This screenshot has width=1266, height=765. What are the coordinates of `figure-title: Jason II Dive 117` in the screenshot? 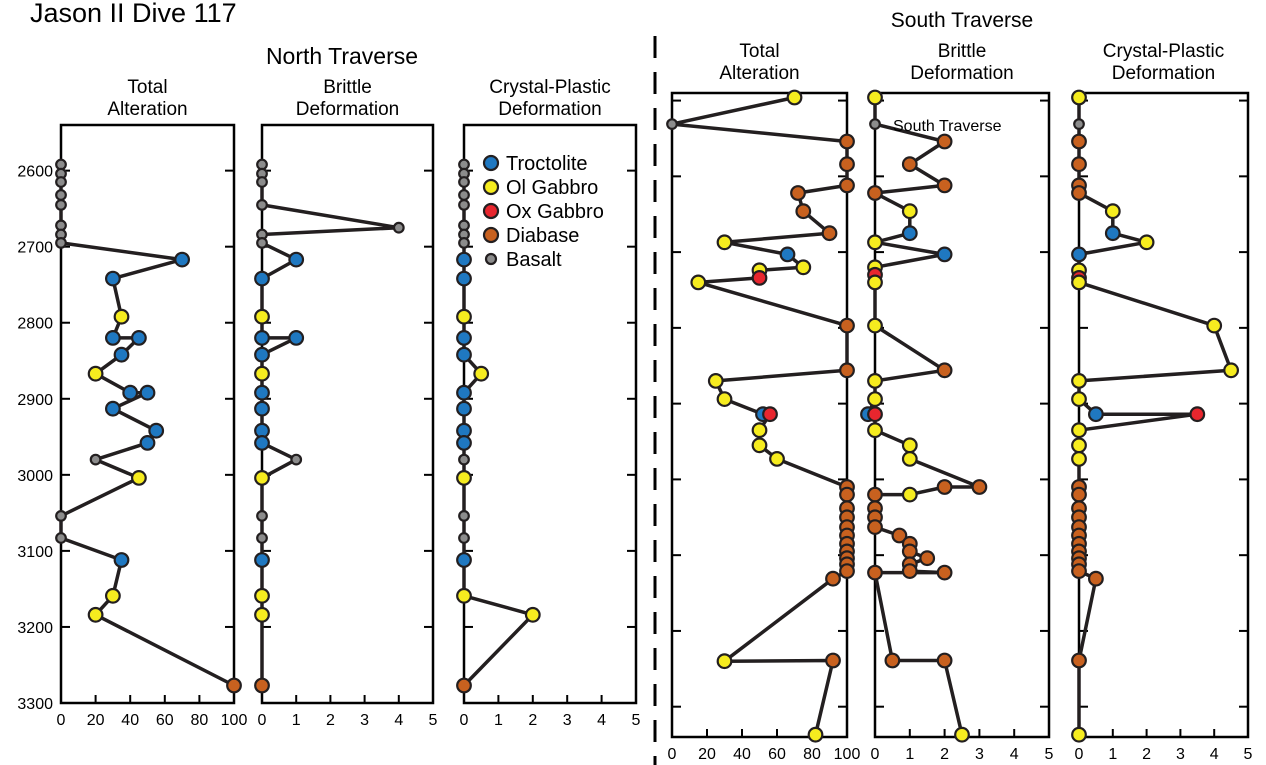 It's located at (133, 14).